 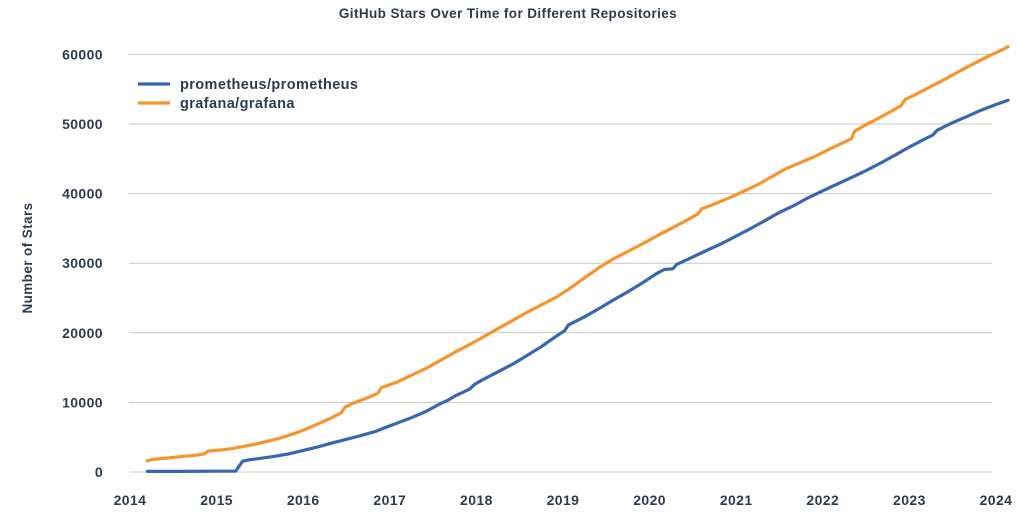 I want to click on x-tick-label: 2017, so click(x=389, y=500).